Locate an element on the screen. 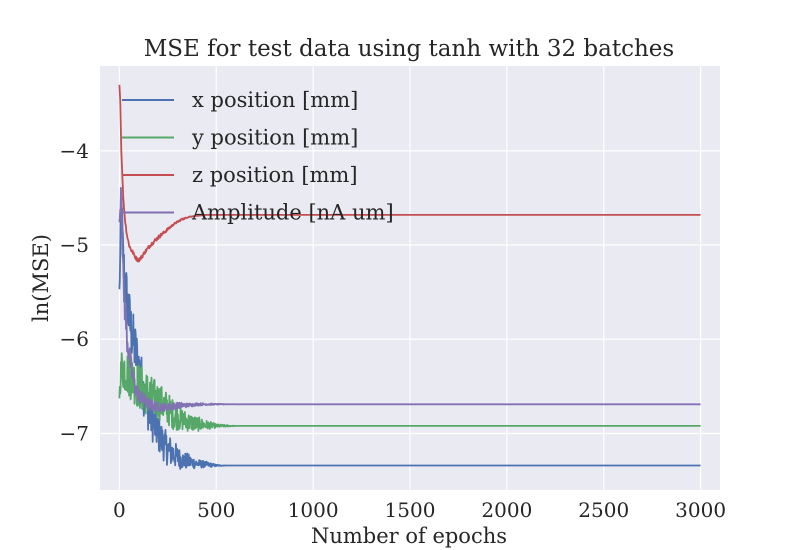 The height and width of the screenshot is (550, 800). y-axis-label: ln(MSE) is located at coordinates (41, 278).